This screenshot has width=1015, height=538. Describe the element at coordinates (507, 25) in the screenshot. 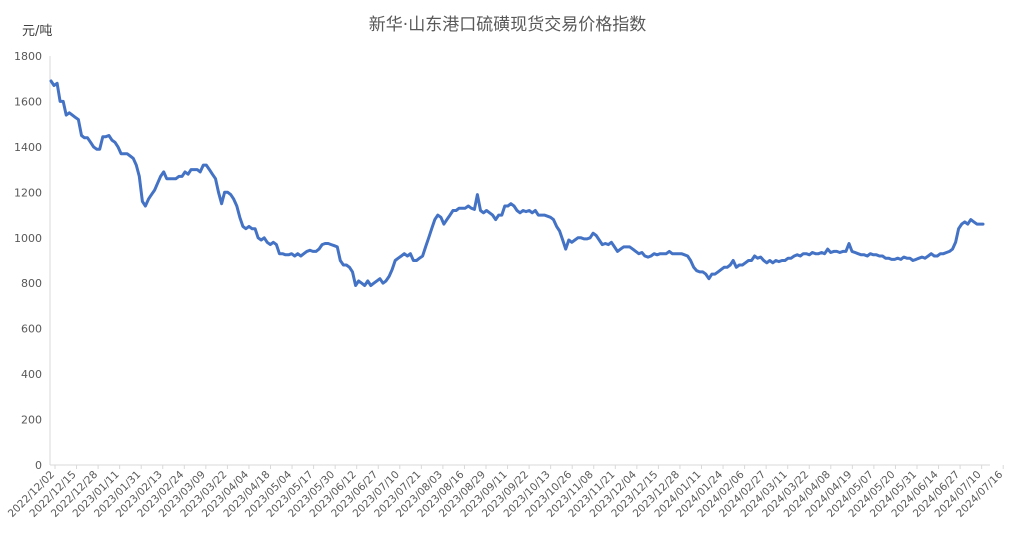

I see `chart-title: 新华·山东港口硫磺现货交易价格指数` at that location.